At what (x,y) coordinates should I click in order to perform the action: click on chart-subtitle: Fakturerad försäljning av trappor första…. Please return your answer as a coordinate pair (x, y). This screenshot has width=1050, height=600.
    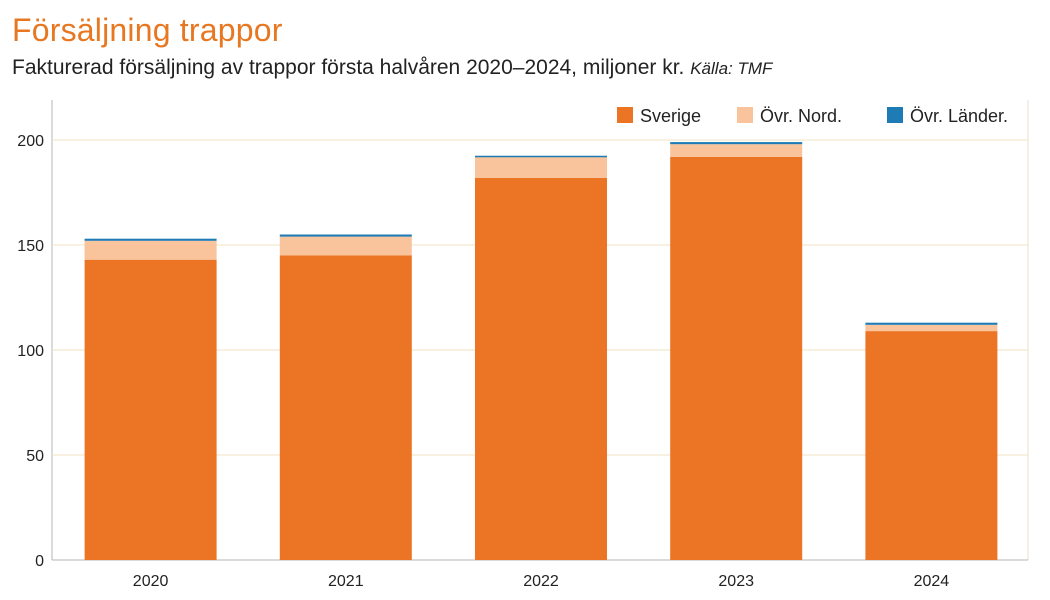
    Looking at the image, I should click on (392, 68).